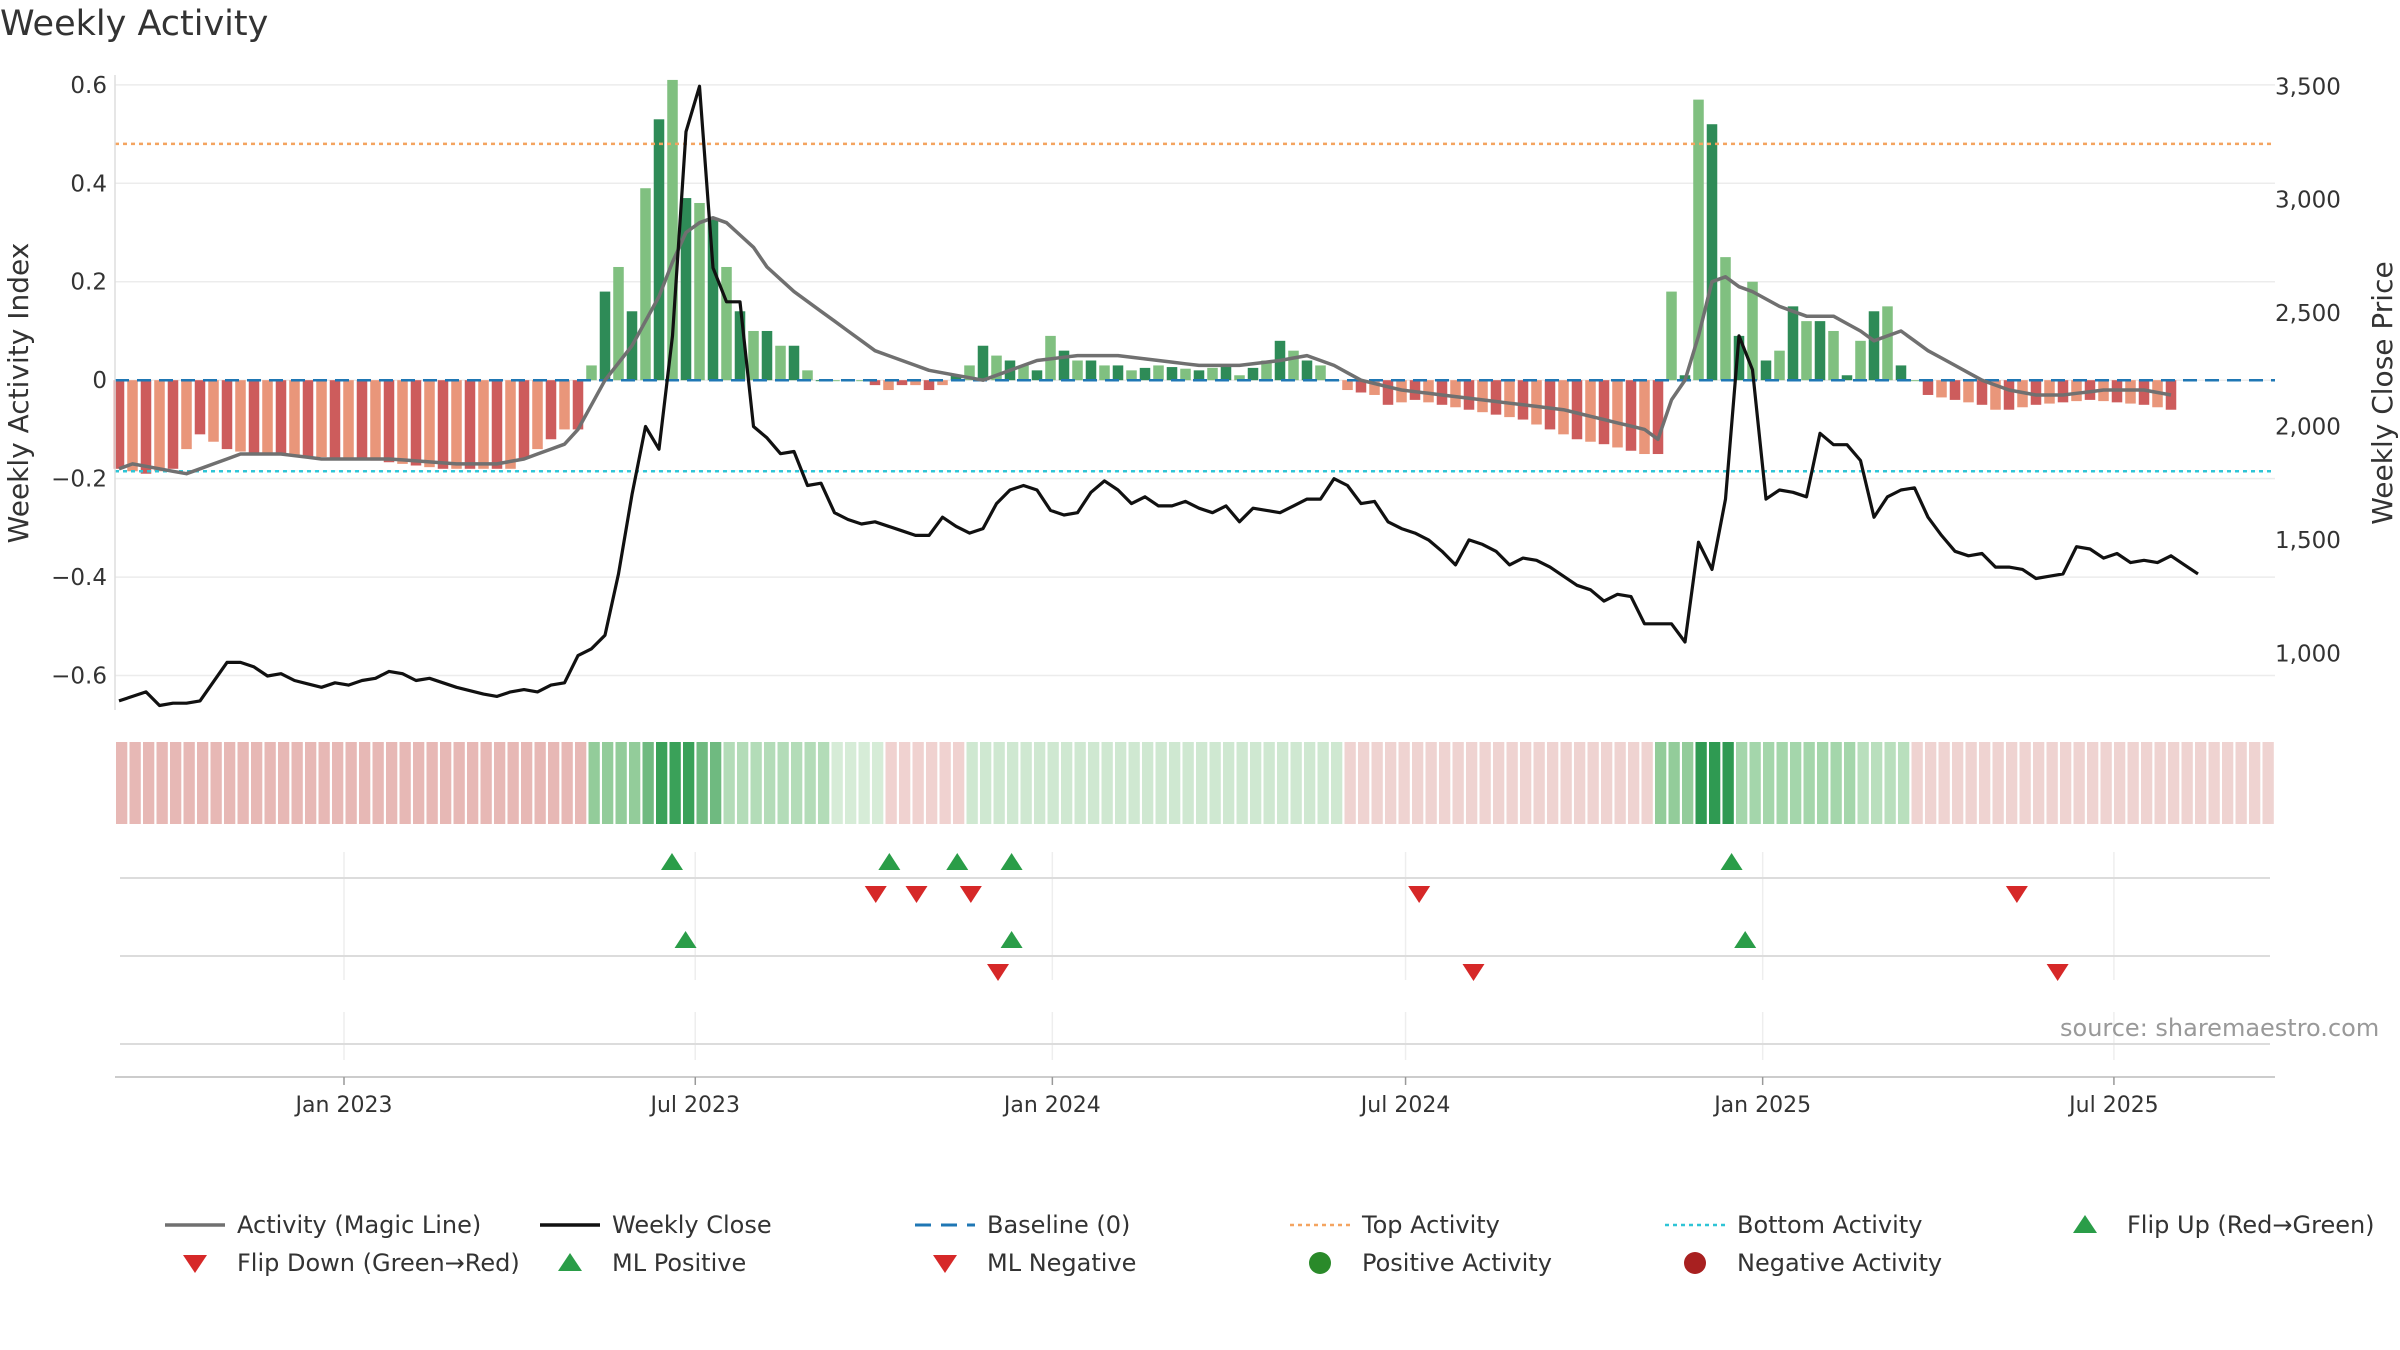  What do you see at coordinates (998, 972) in the screenshot?
I see `ml-negative-marker` at bounding box center [998, 972].